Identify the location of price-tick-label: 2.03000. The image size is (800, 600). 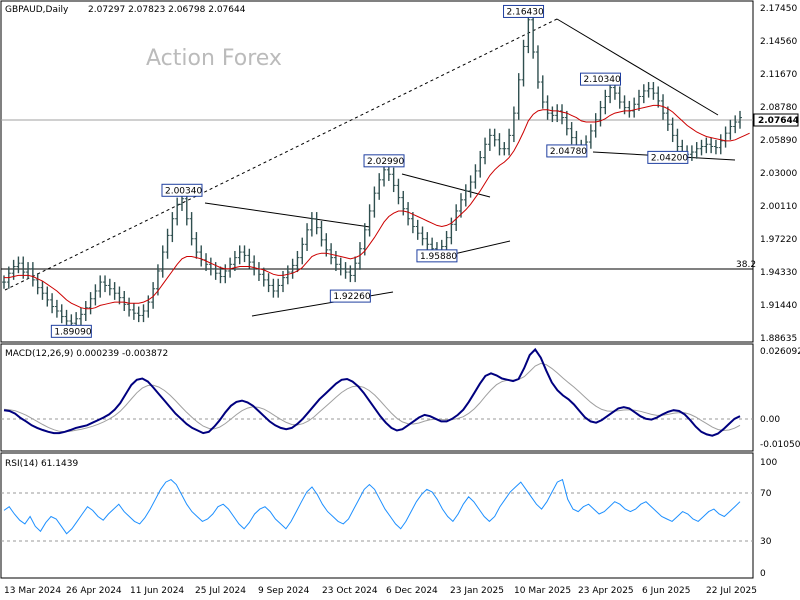
(778, 174).